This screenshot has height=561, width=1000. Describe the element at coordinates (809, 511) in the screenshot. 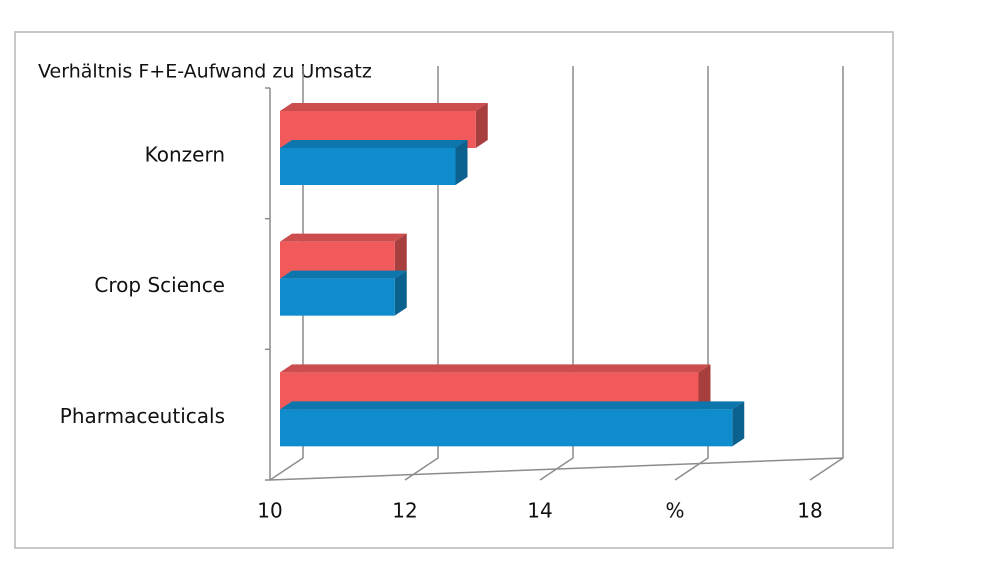

I see `x-tick-label: 18` at that location.